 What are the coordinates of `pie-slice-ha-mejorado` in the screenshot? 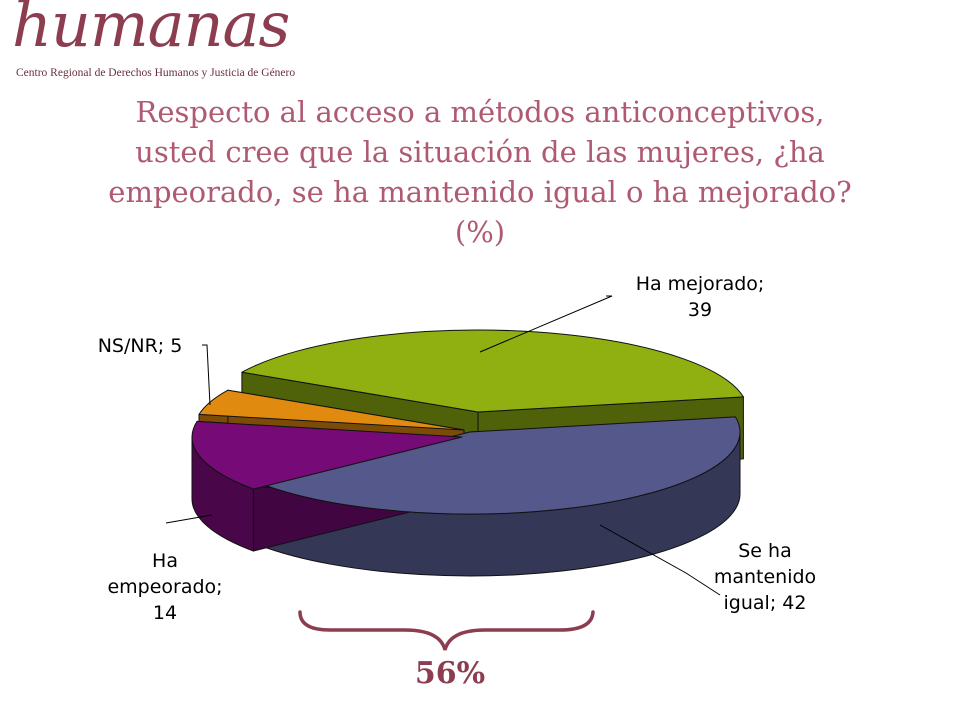 It's located at (492, 371).